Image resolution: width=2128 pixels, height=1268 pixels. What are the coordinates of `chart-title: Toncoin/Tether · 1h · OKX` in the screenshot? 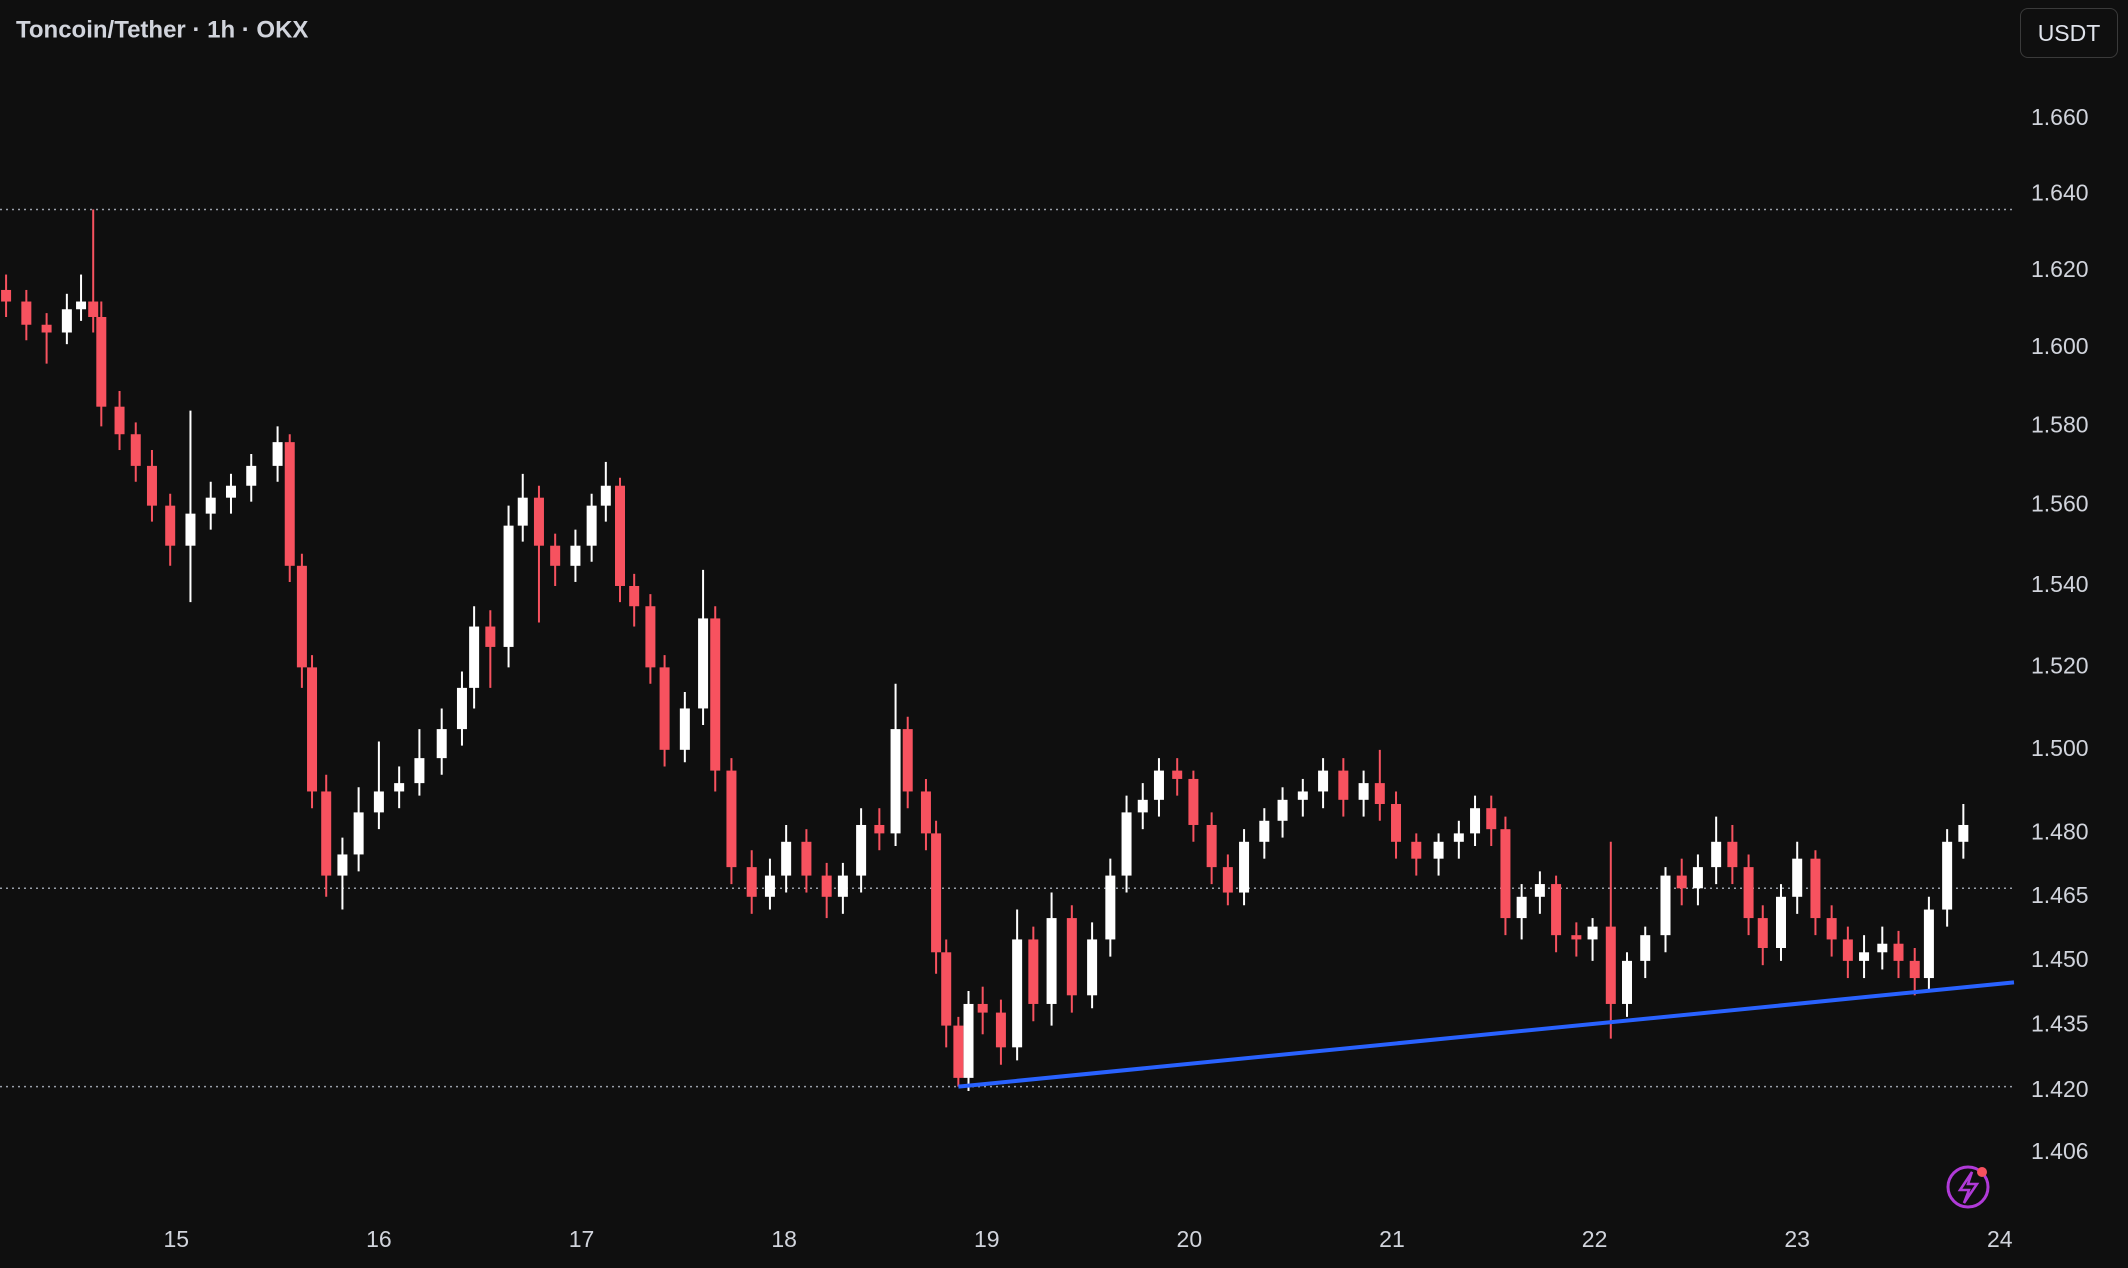 It's located at (162, 29).